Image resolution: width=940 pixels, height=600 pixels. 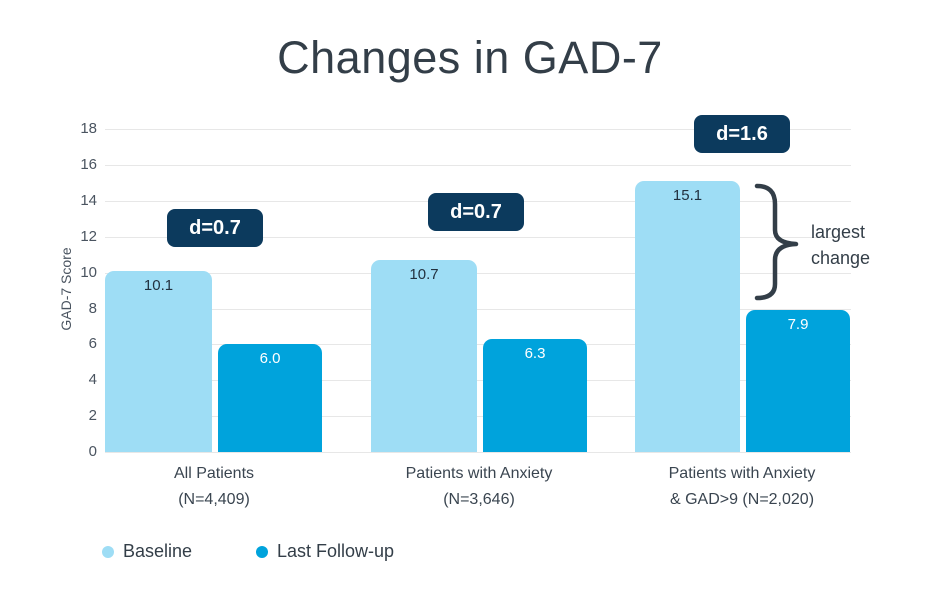 I want to click on bar-value-label: 7.9, so click(x=798, y=324).